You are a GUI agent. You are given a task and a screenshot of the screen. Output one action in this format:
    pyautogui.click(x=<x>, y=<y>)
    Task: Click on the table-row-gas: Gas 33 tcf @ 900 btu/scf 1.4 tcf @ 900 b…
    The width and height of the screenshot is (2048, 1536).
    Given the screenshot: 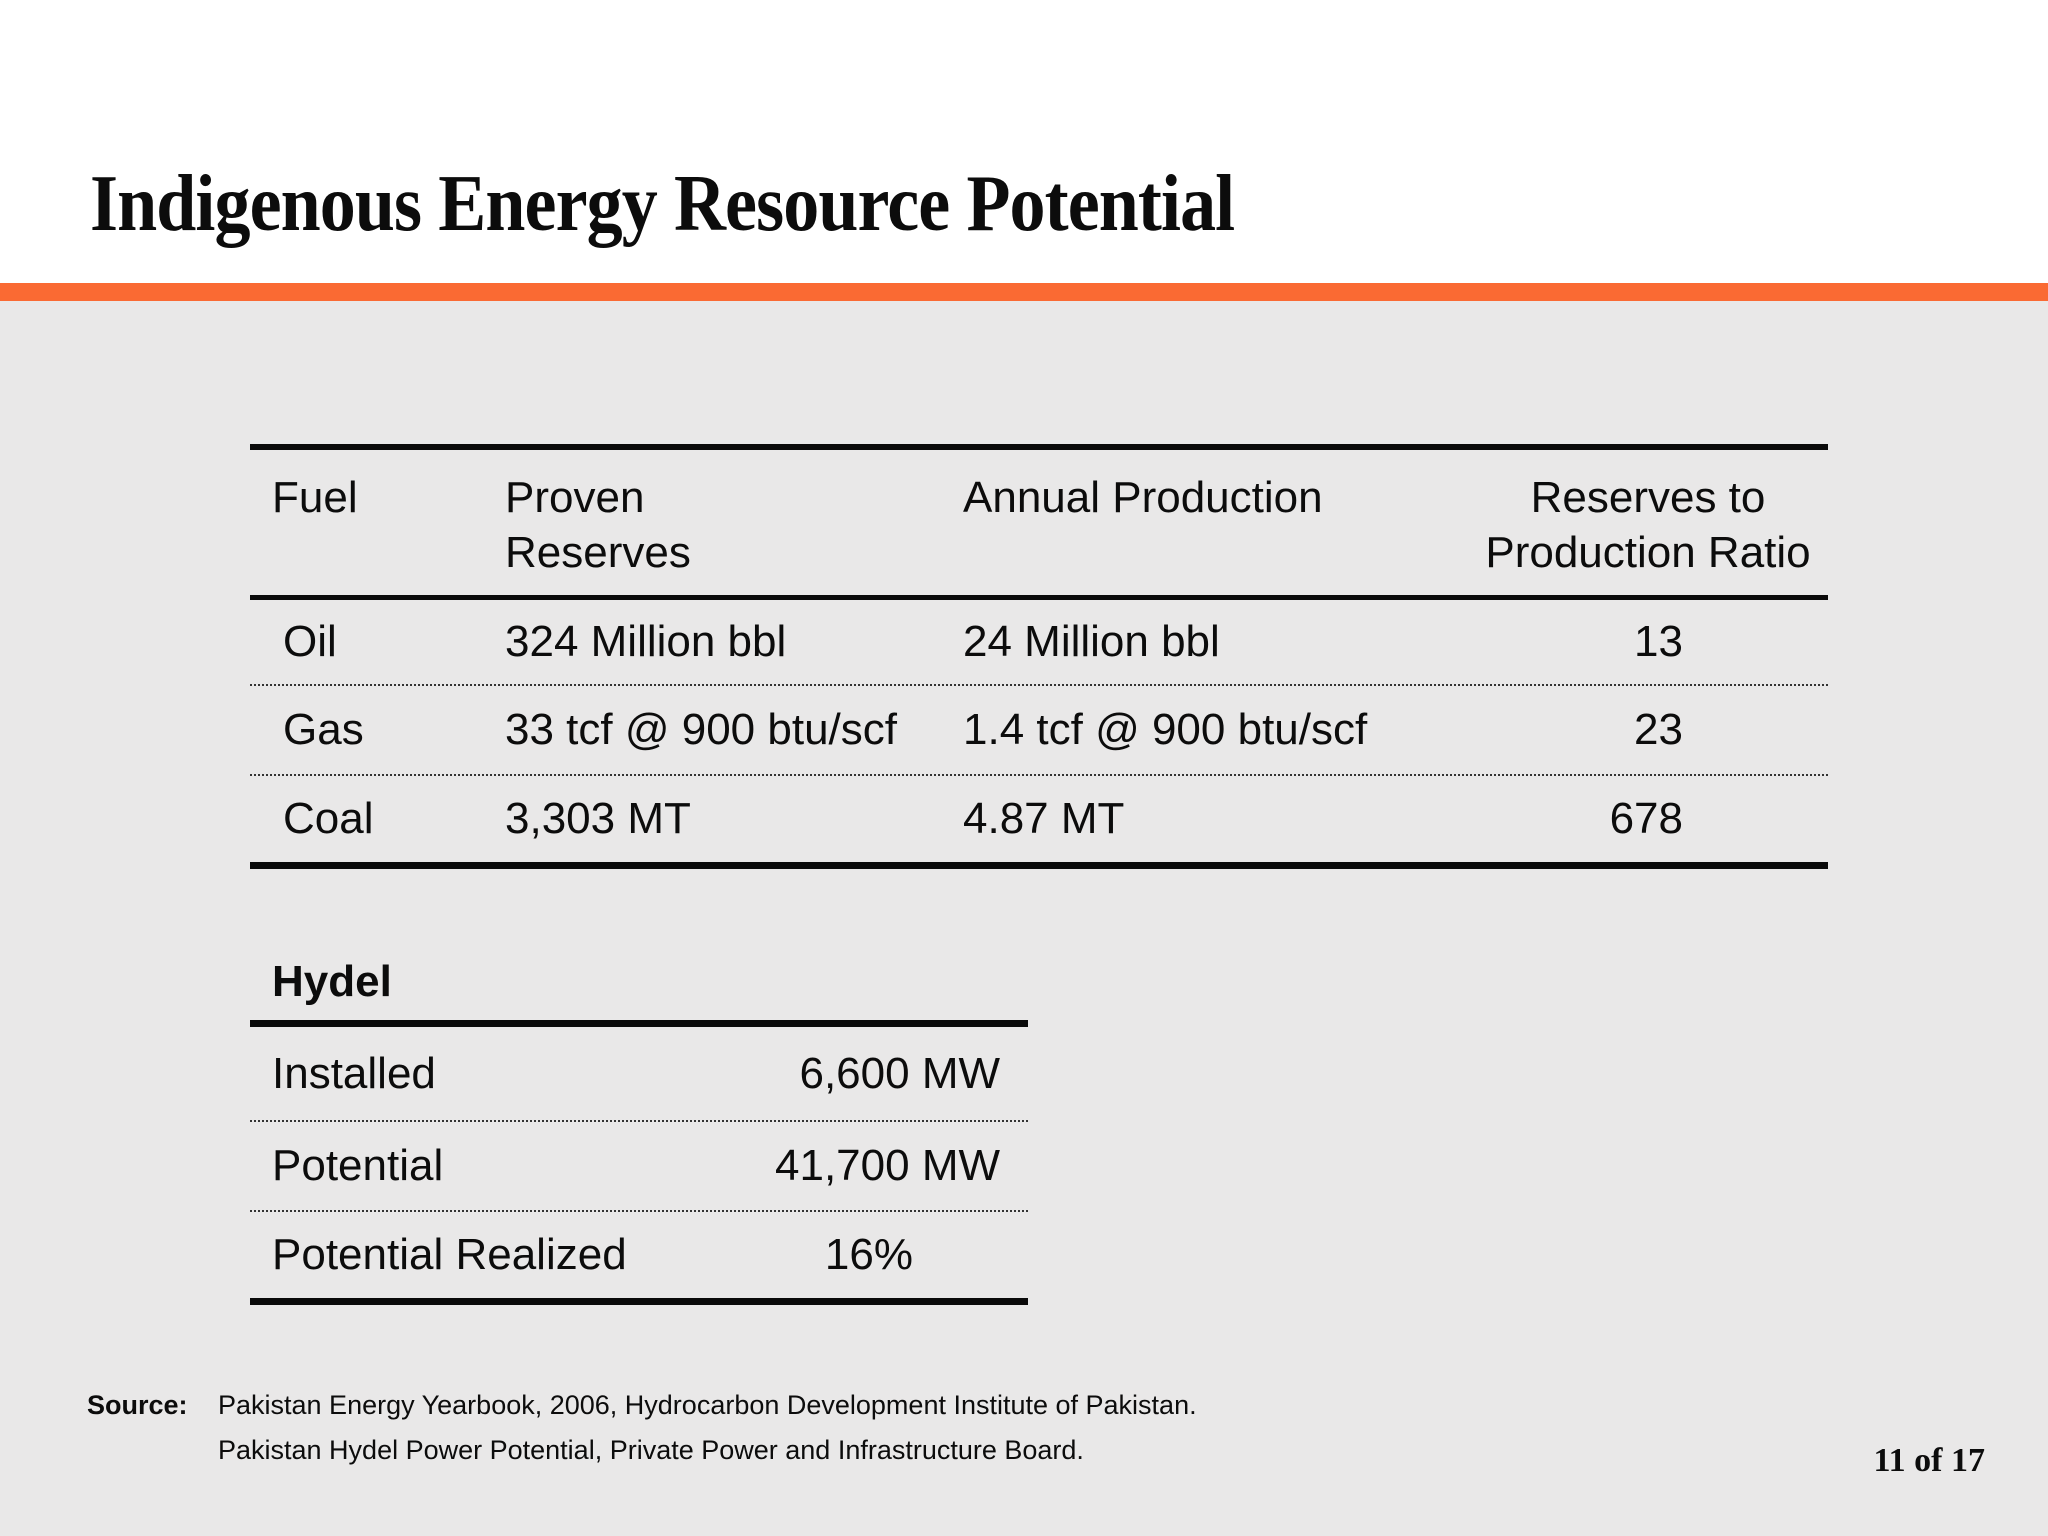 What is the action you would take?
    pyautogui.click(x=1039, y=729)
    